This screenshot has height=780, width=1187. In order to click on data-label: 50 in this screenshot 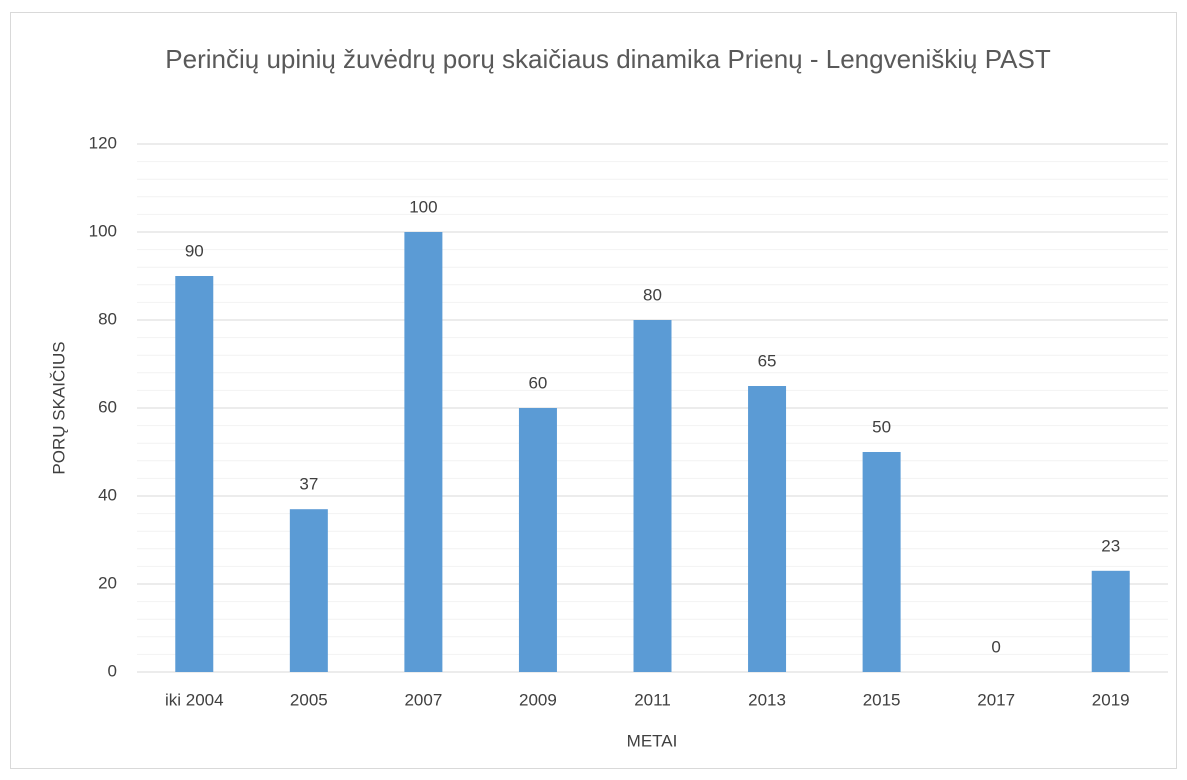, I will do `click(881, 426)`.